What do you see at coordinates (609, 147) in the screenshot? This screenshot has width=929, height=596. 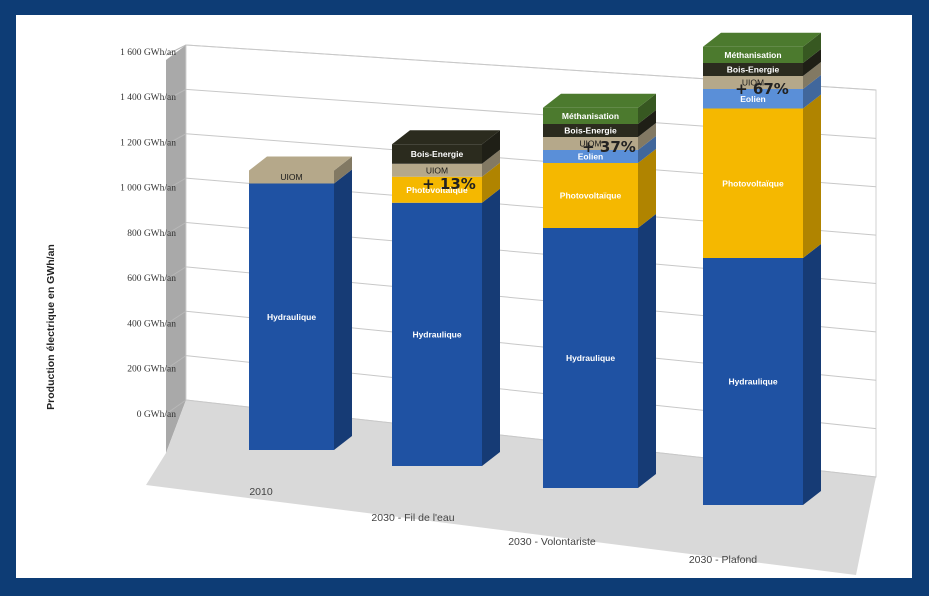 I see `increase-label: + 37%` at bounding box center [609, 147].